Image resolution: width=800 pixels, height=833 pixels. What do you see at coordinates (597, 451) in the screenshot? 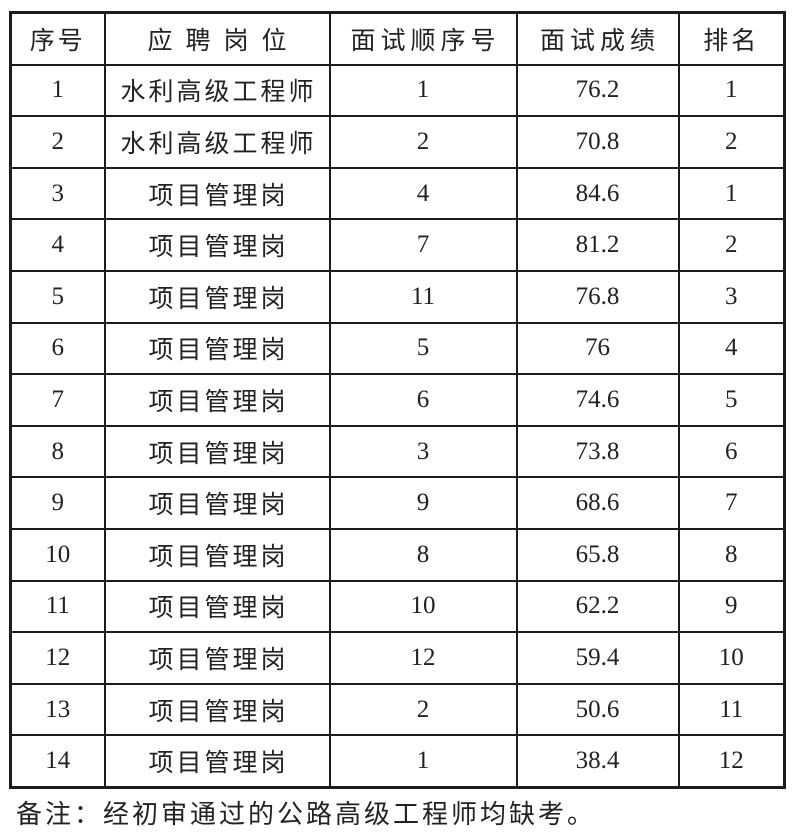
I see `table-cell: 73.8` at bounding box center [597, 451].